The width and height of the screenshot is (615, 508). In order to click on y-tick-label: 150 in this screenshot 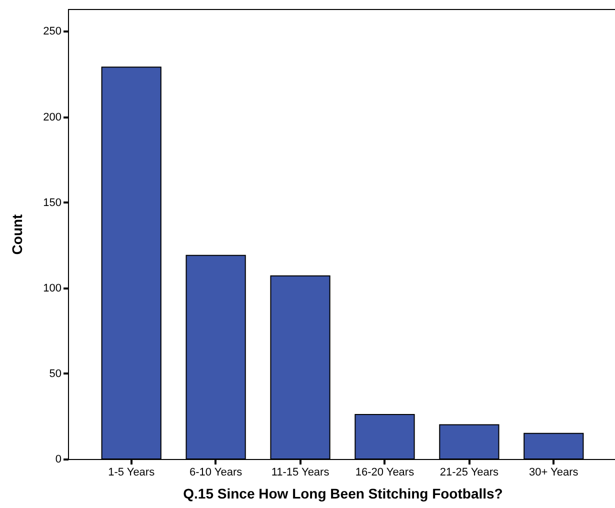, I will do `click(52, 202)`.